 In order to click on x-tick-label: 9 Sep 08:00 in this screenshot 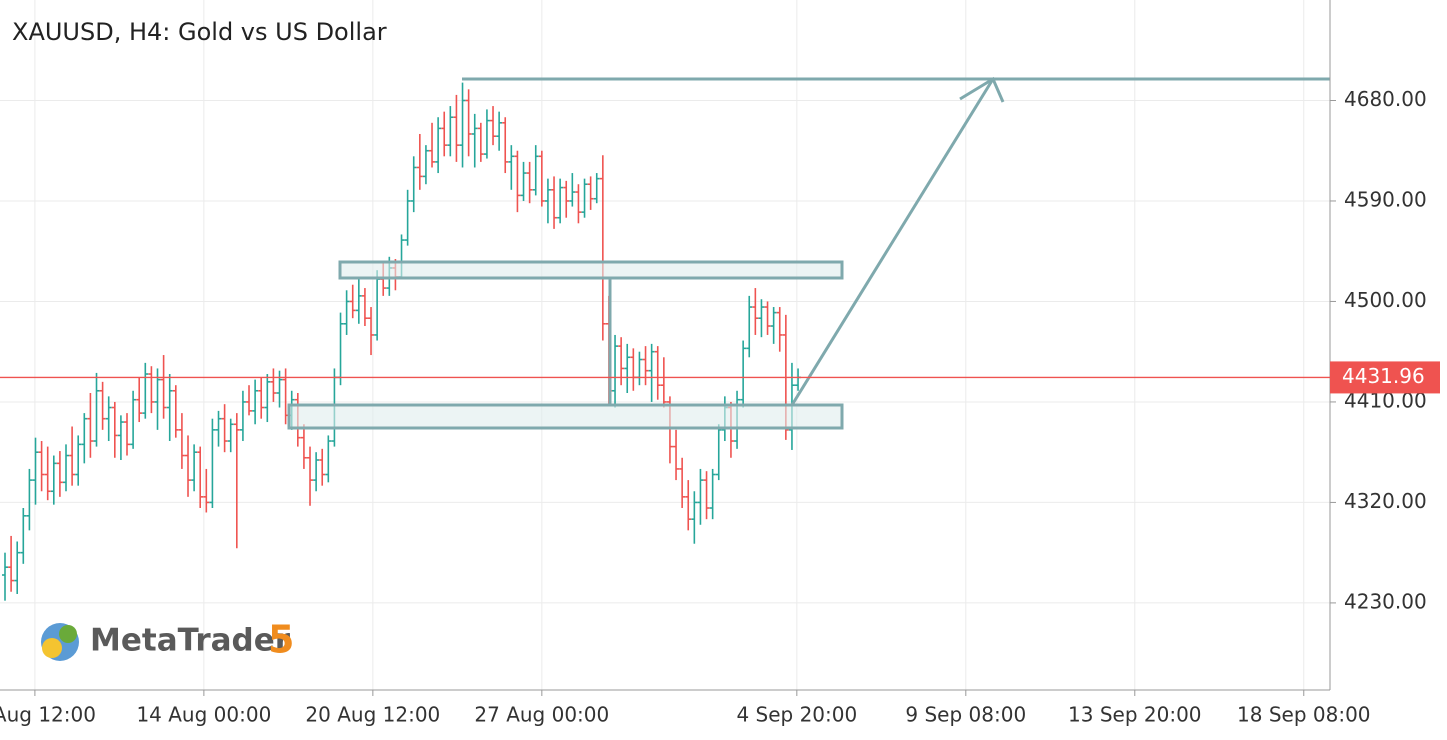, I will do `click(965, 715)`.